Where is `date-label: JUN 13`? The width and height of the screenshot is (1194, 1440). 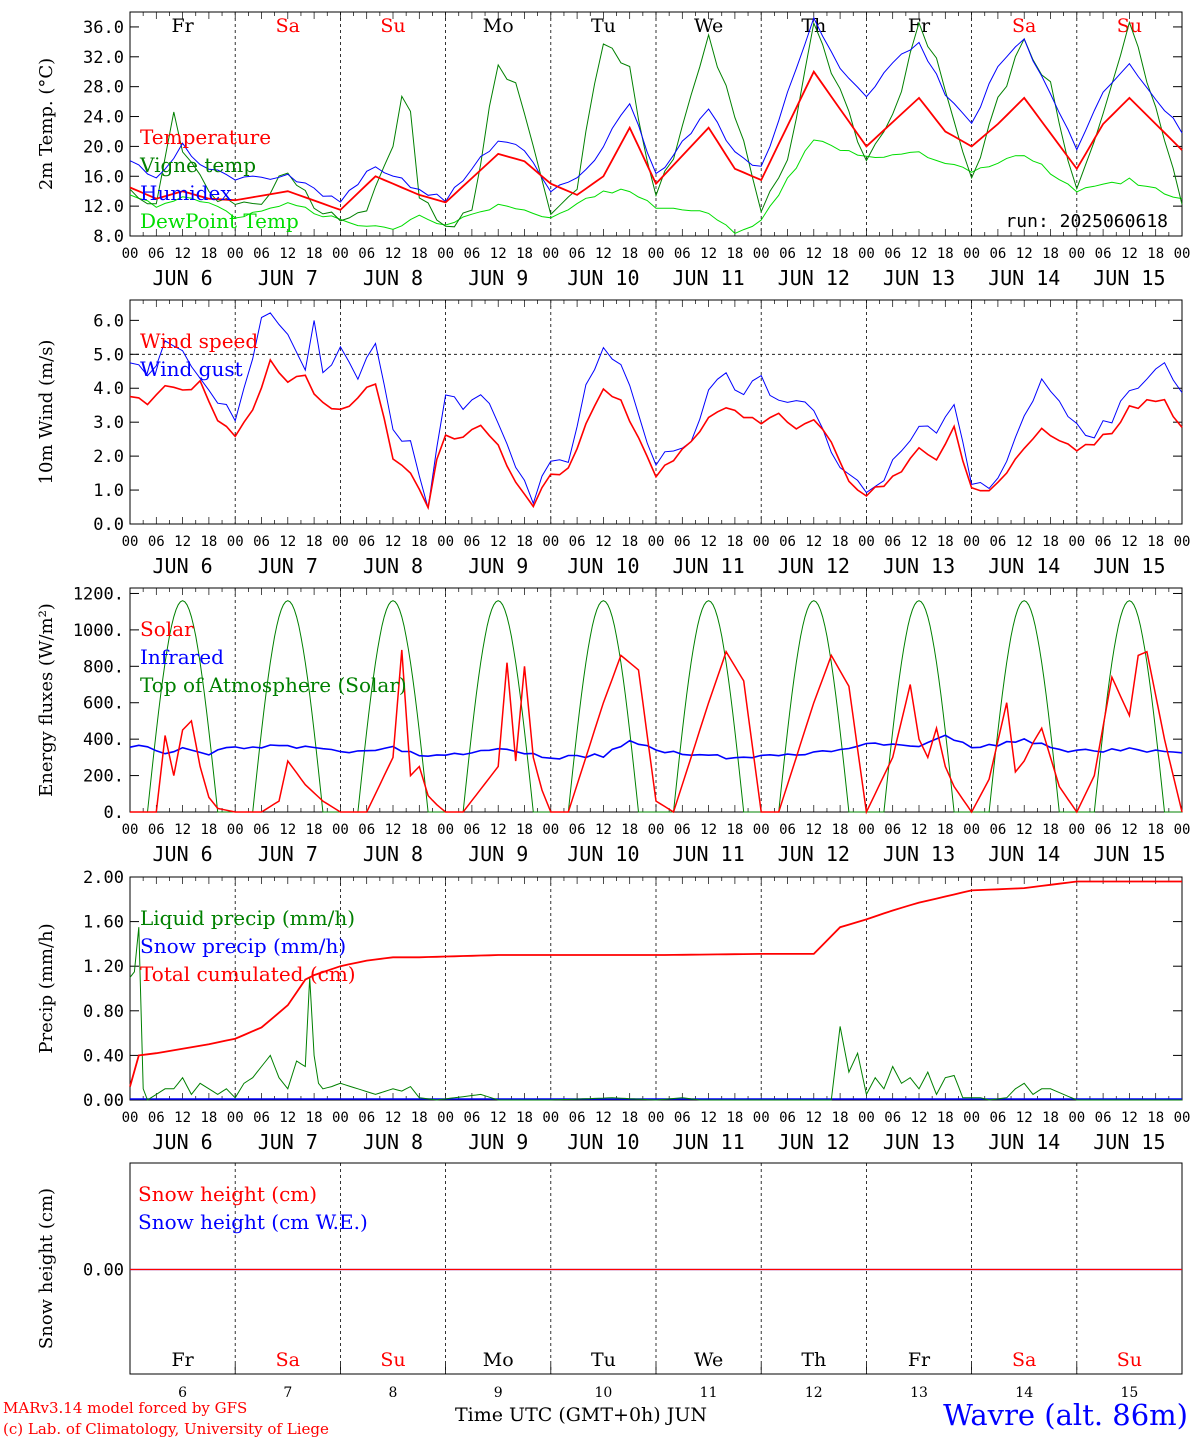
date-label: JUN 13 is located at coordinates (919, 854).